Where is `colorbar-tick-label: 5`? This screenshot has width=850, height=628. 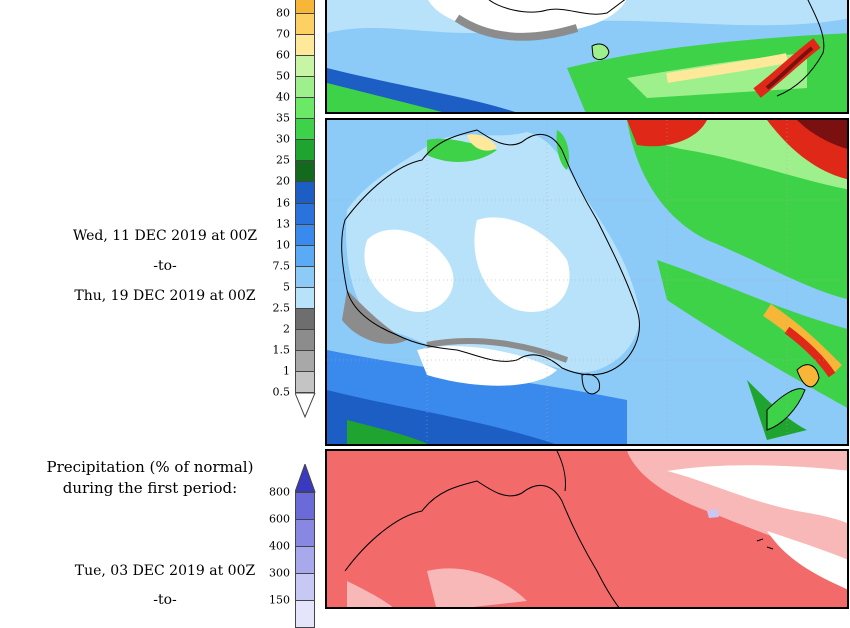 colorbar-tick-label: 5 is located at coordinates (286, 287).